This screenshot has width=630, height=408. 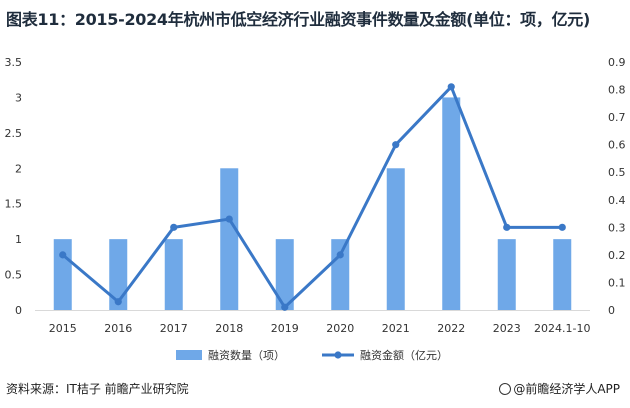 What do you see at coordinates (566, 389) in the screenshot?
I see `brand-text: @前瞻经济学人APP` at bounding box center [566, 389].